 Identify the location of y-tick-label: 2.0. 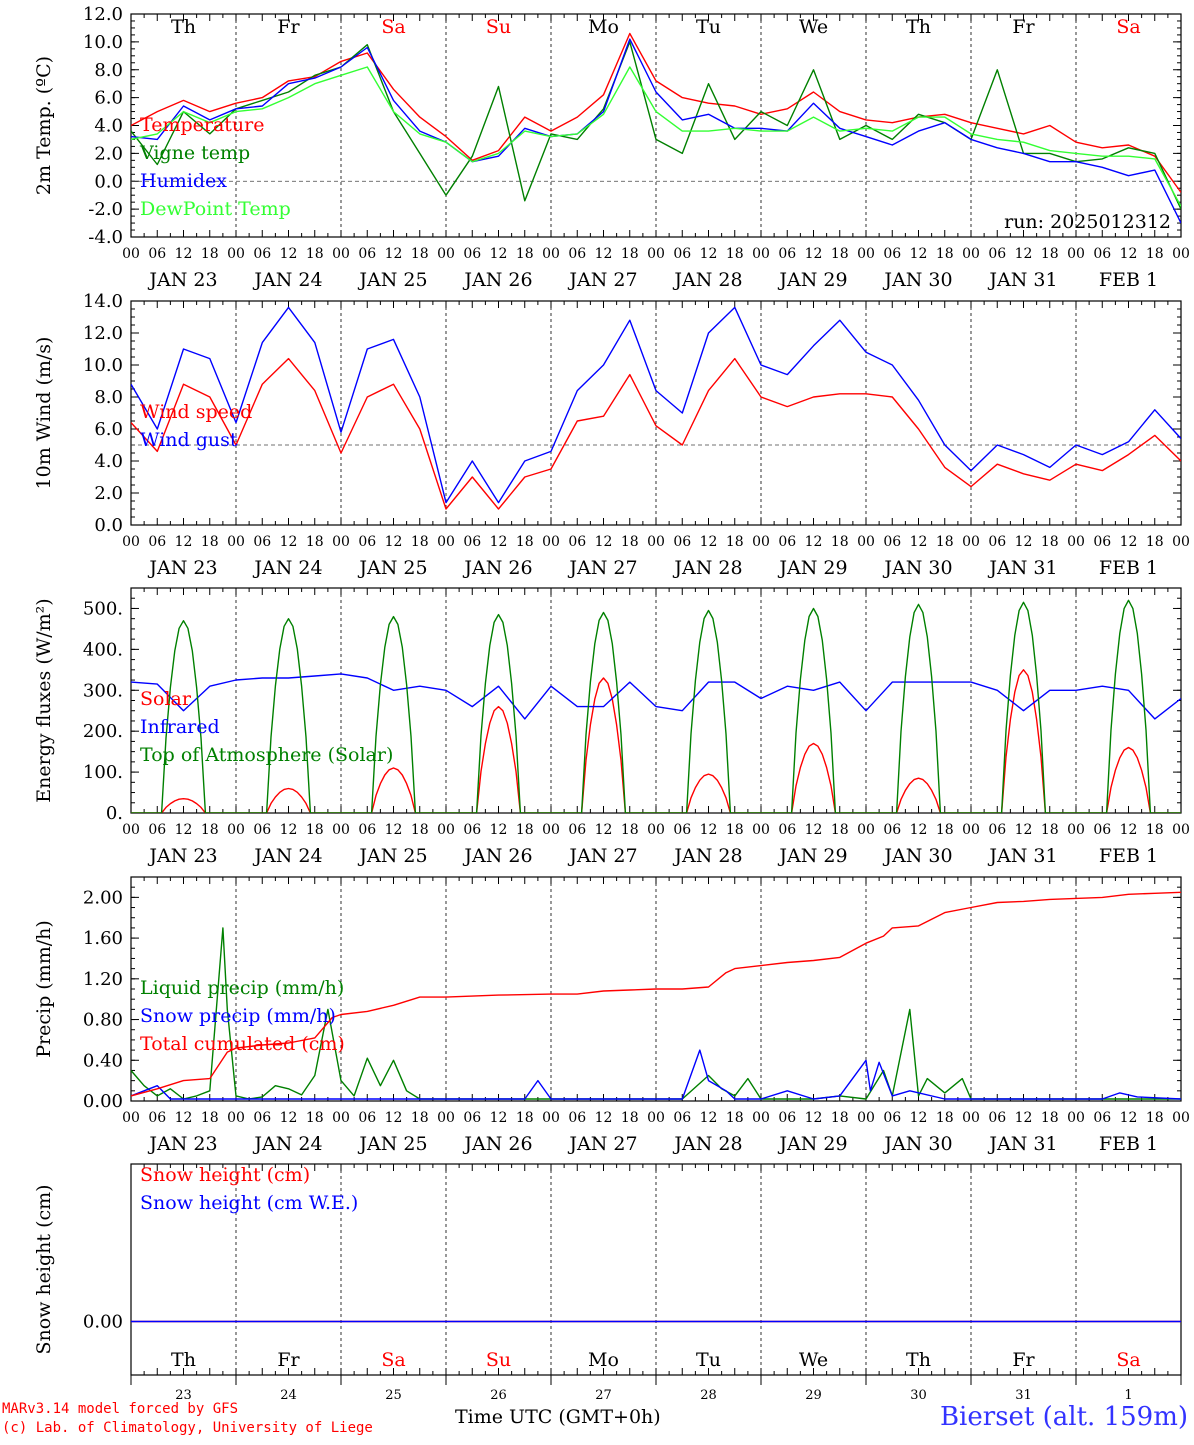
(108, 153).